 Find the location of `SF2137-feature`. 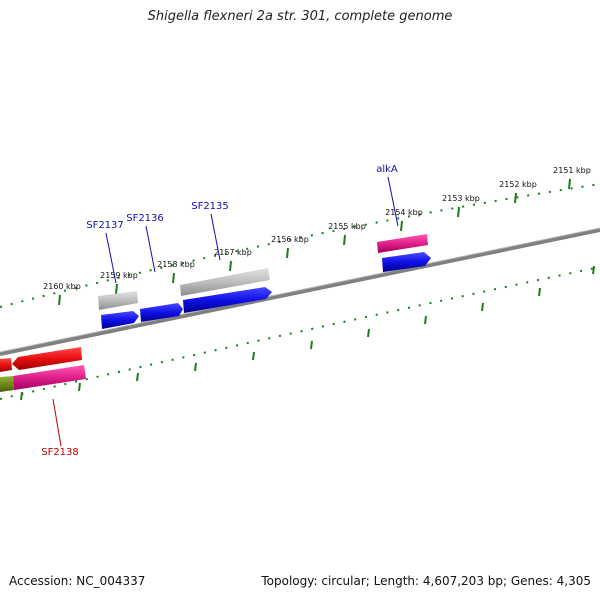

SF2137-feature is located at coordinates (120, 320).